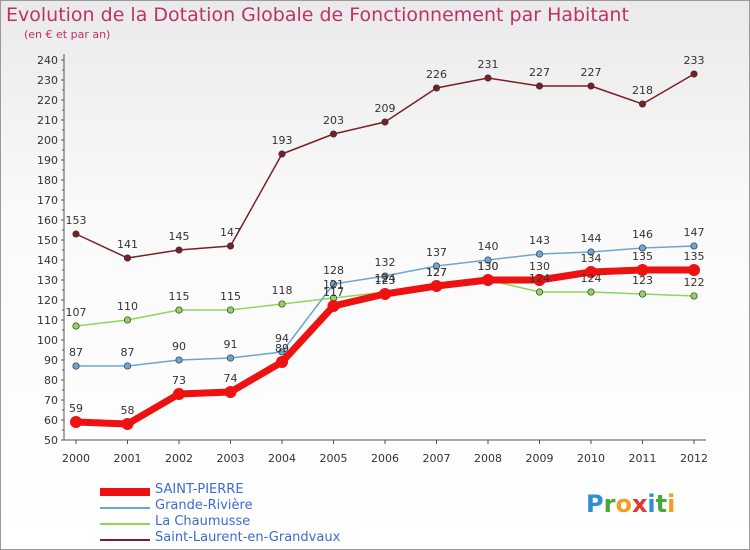 This screenshot has width=750, height=550. Describe the element at coordinates (694, 458) in the screenshot. I see `x-tick-label: 2012` at that location.